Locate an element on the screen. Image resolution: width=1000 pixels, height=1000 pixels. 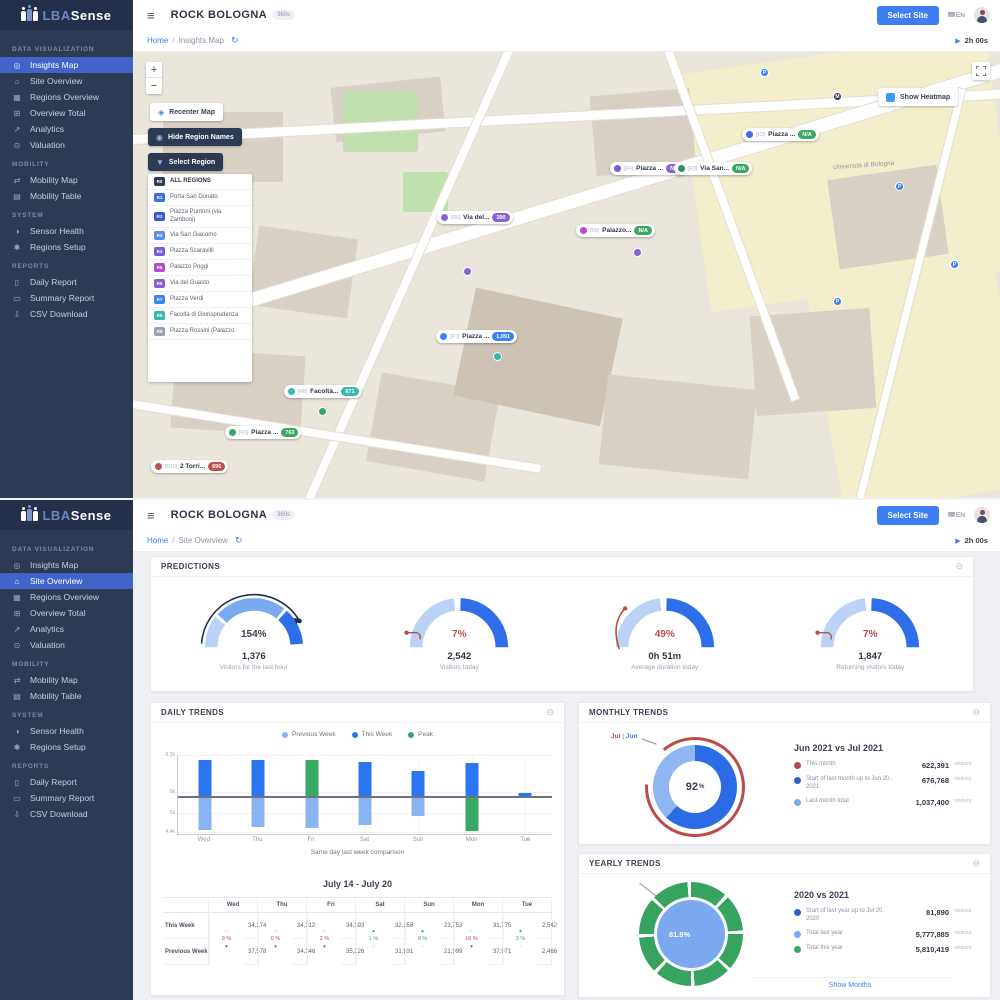
bar-this-week-sat is located at coordinates (365, 779).